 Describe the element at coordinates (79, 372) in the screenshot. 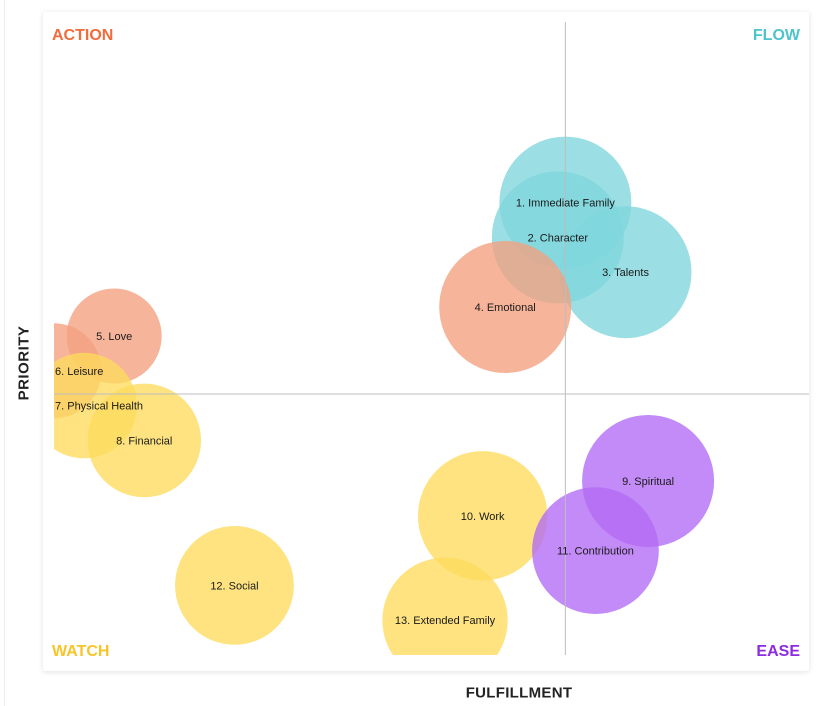

I see `bubble-label-6: 6. Leisure` at that location.